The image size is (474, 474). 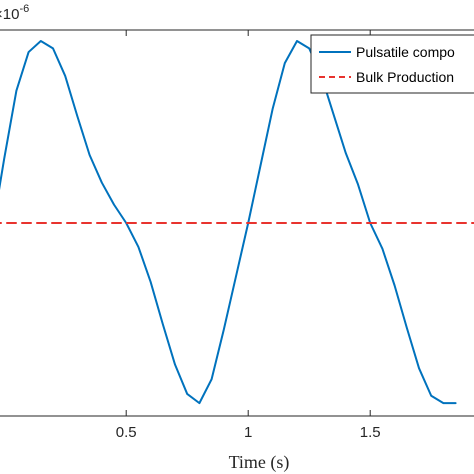 I want to click on x-tick-label: 1.5, so click(x=370, y=432).